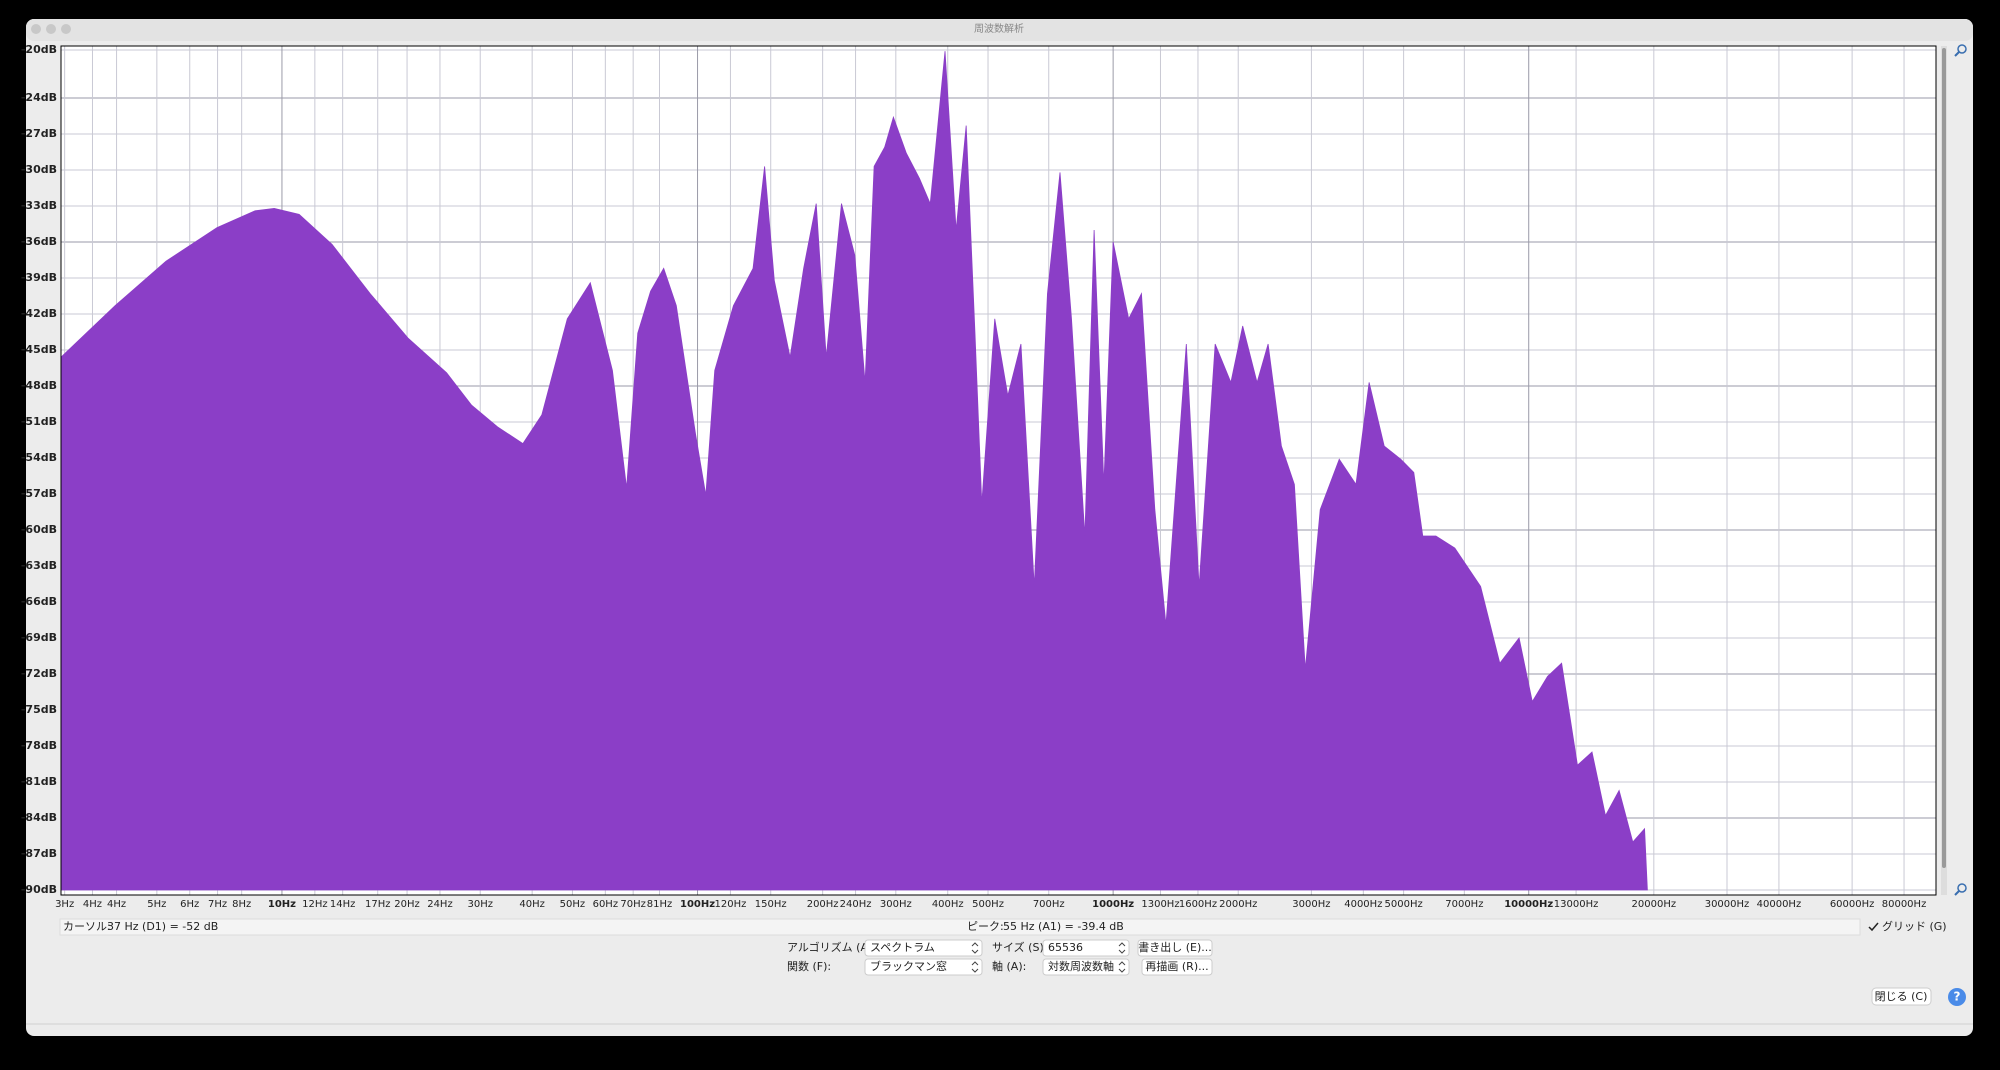 This screenshot has width=2000, height=1070. What do you see at coordinates (1065, 947) in the screenshot?
I see `size-value: 65536` at bounding box center [1065, 947].